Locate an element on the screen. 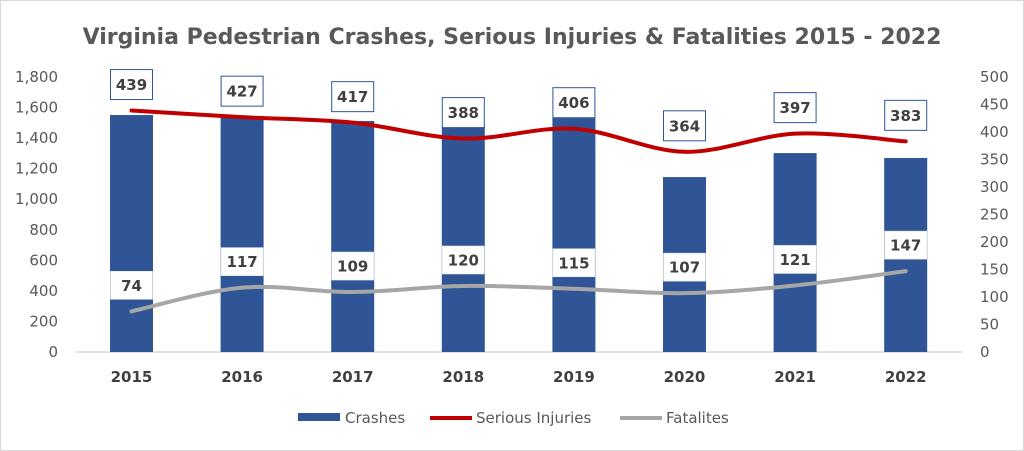 The height and width of the screenshot is (451, 1024). left-axis-tick: 0 is located at coordinates (53, 352).